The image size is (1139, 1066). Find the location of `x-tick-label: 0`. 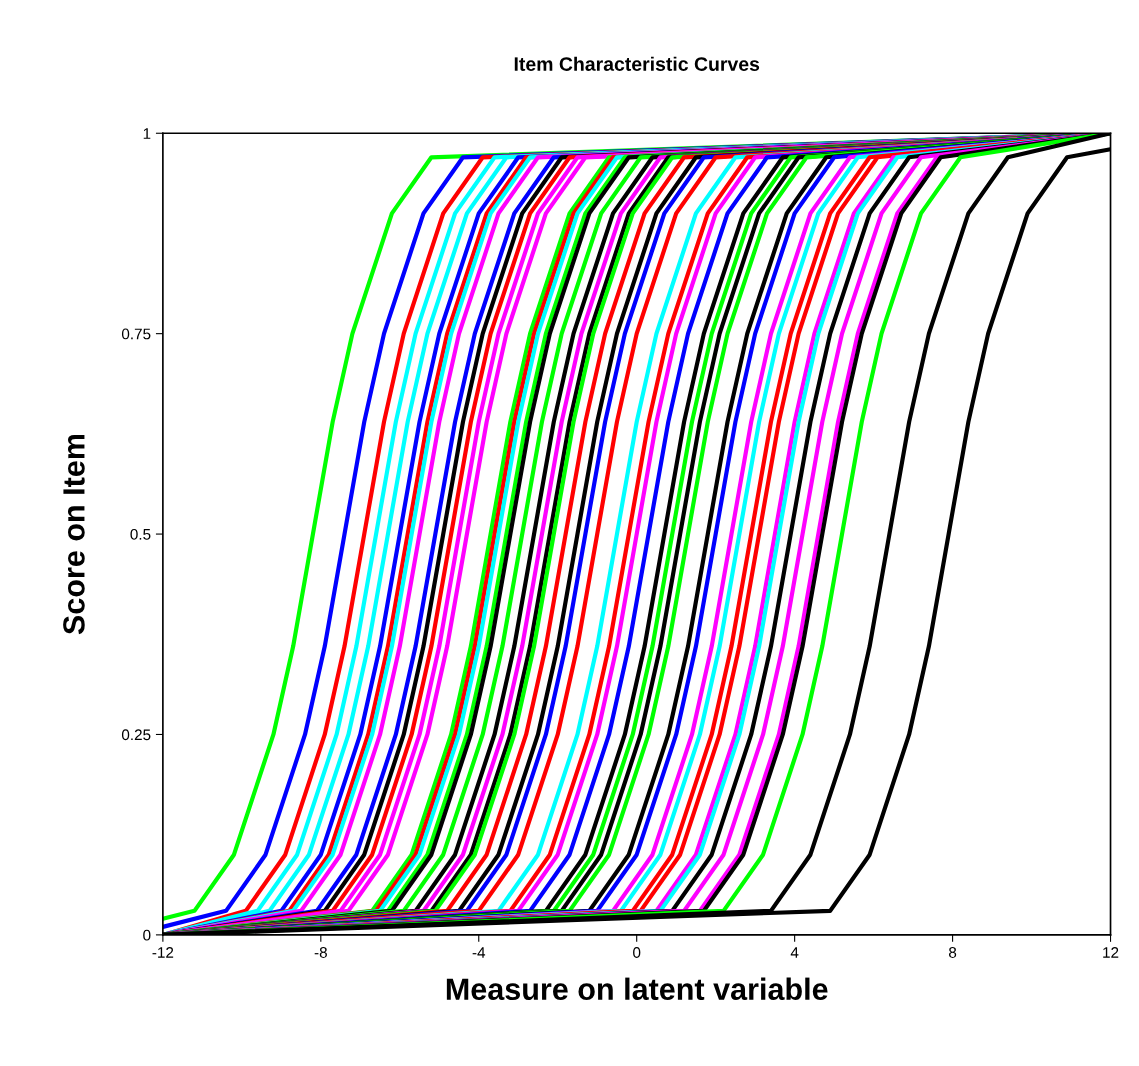

x-tick-label: 0 is located at coordinates (637, 952).